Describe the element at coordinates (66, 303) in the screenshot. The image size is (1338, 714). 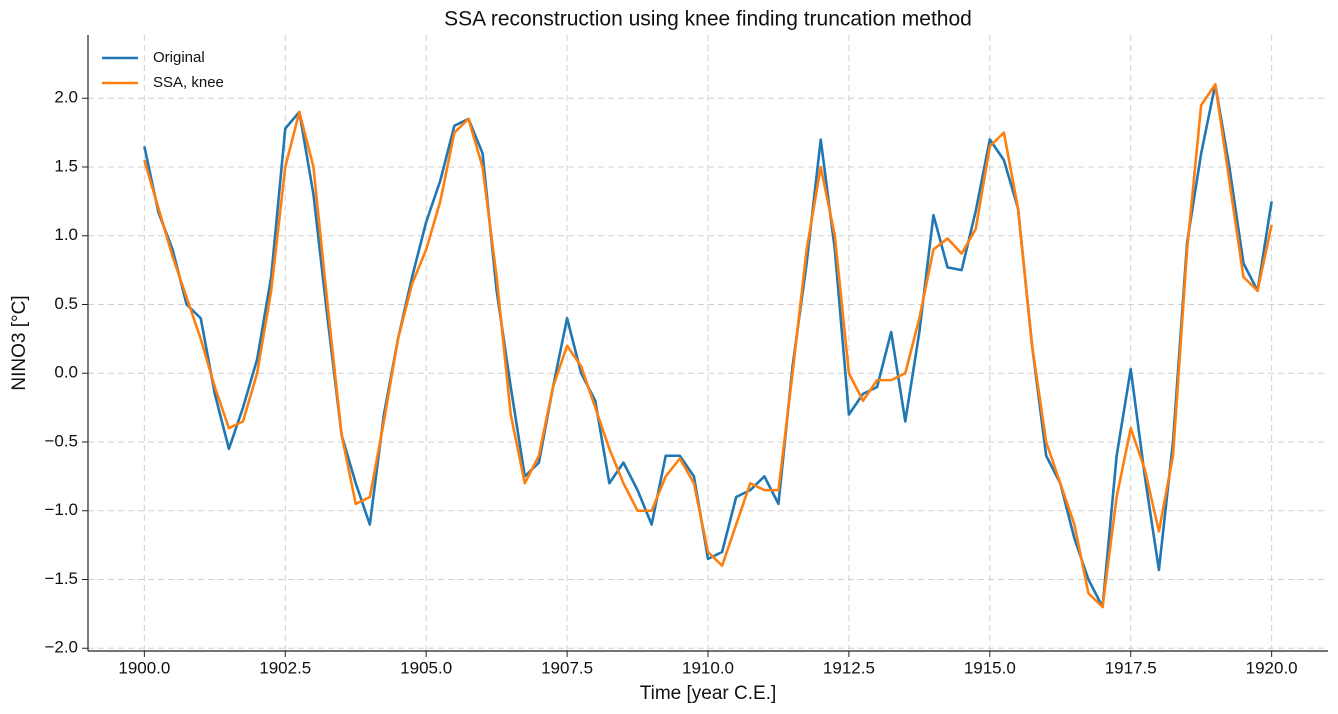
I see `y-tick-label: 0.5` at that location.